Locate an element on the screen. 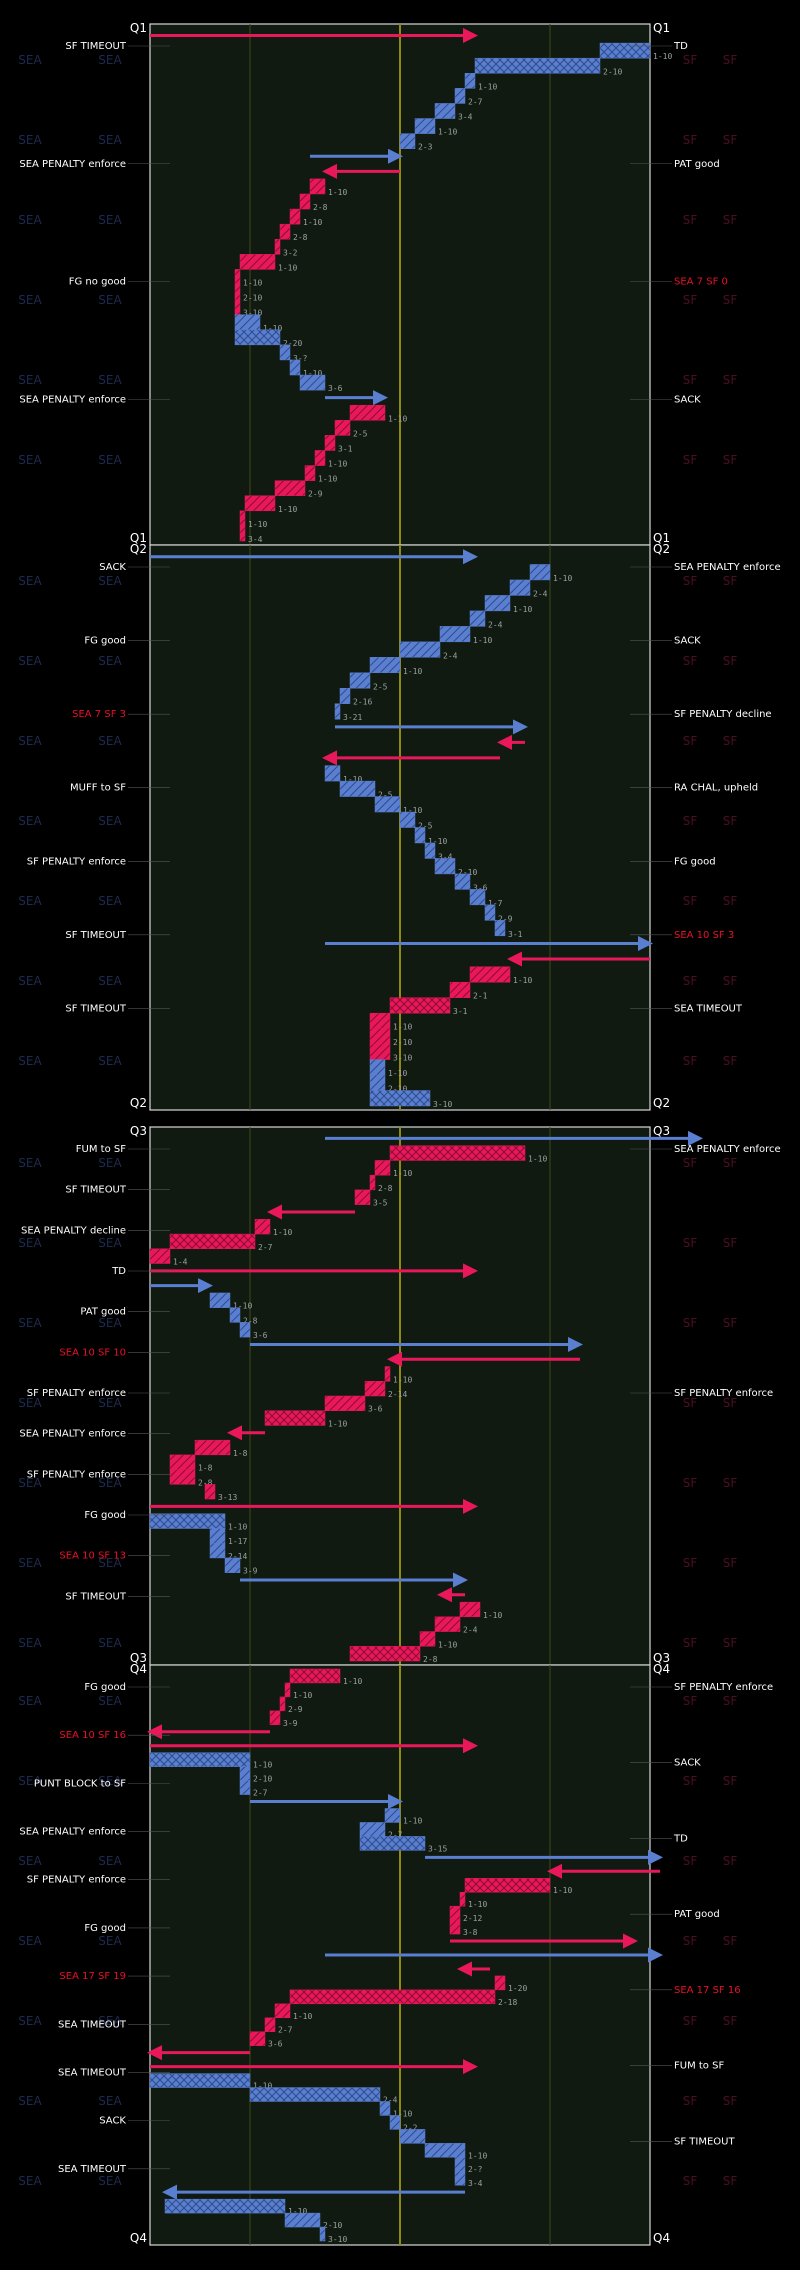 The height and width of the screenshot is (2270, 800). down-distance-label: 2-14 is located at coordinates (237, 1556).